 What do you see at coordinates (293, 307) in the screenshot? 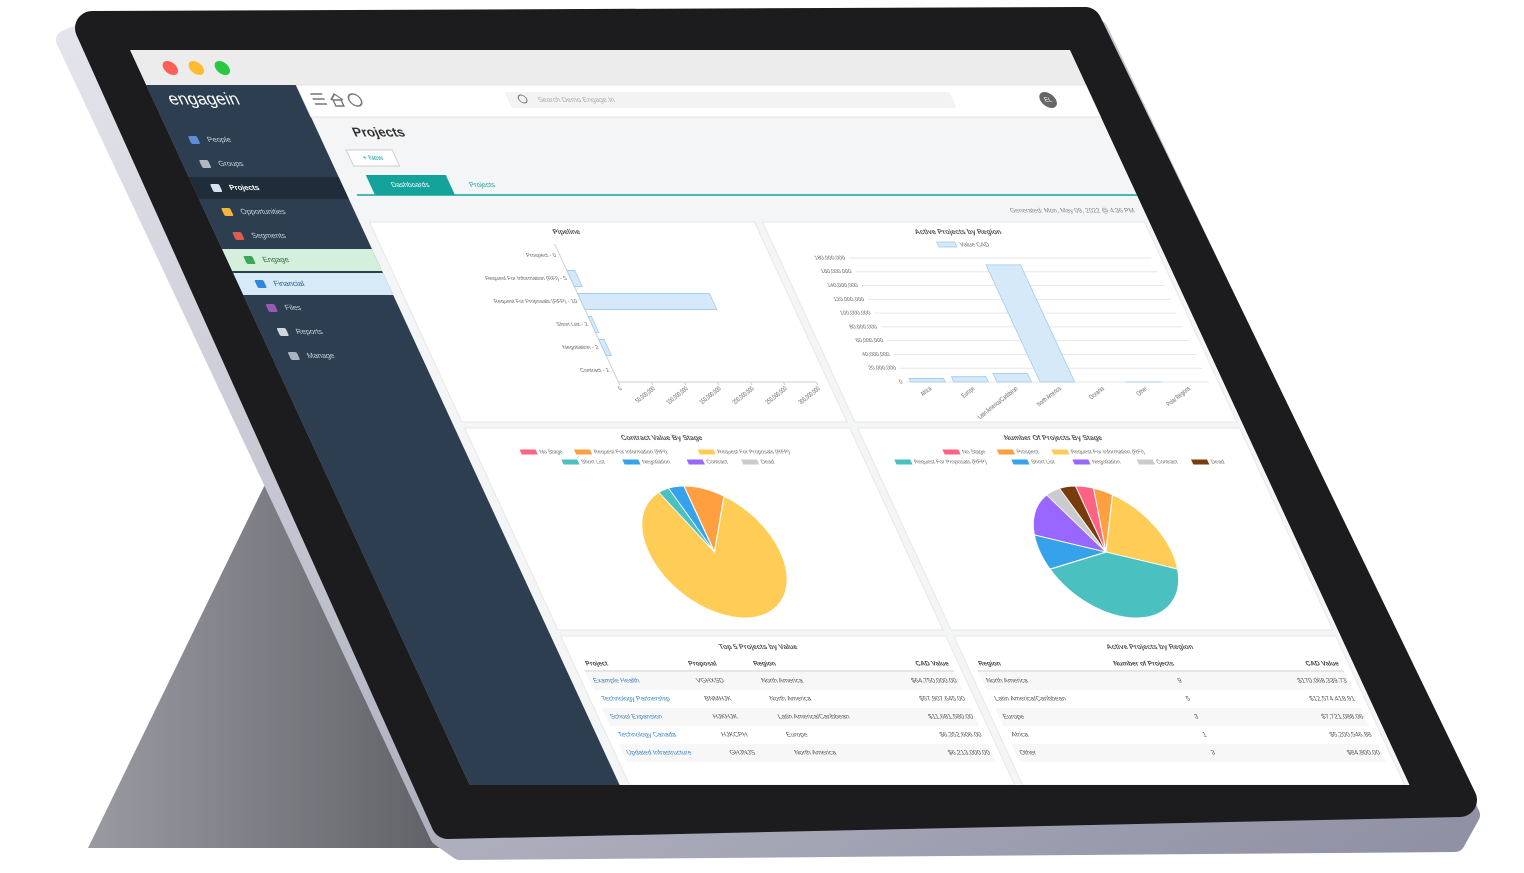
I see `nav-item: Files` at bounding box center [293, 307].